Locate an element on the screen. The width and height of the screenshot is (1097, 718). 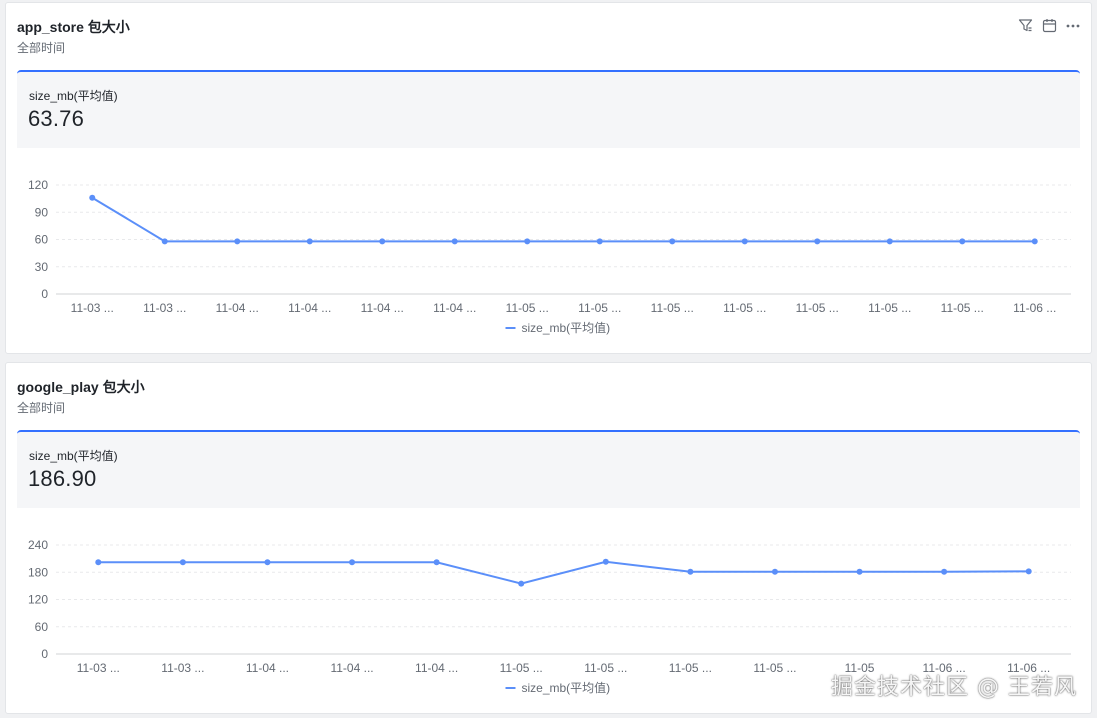
card-title: app_store 包大小 is located at coordinates (73, 27).